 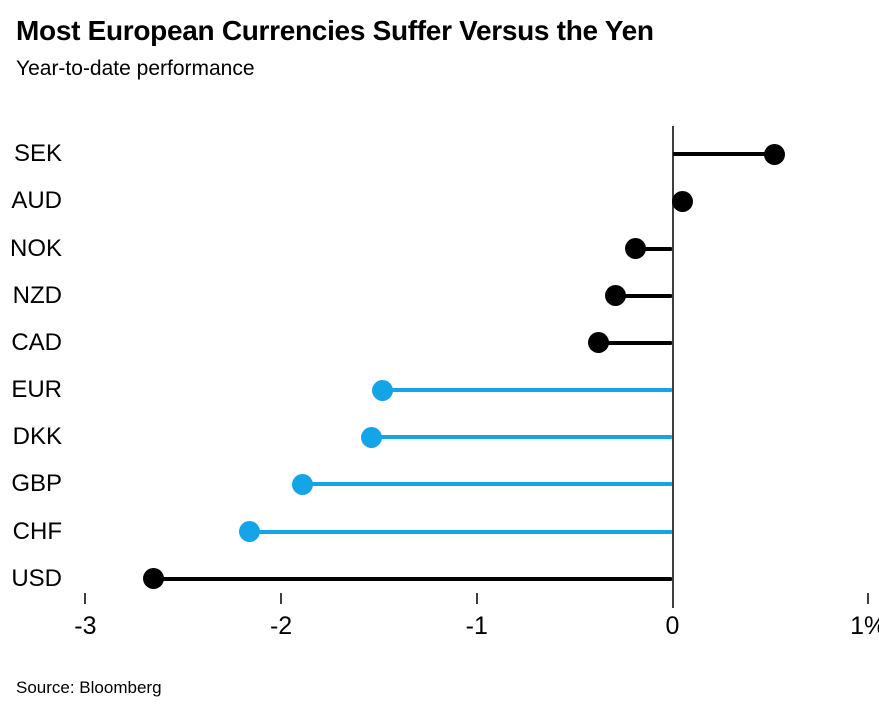 I want to click on lollipop-dot-usd, so click(x=154, y=579).